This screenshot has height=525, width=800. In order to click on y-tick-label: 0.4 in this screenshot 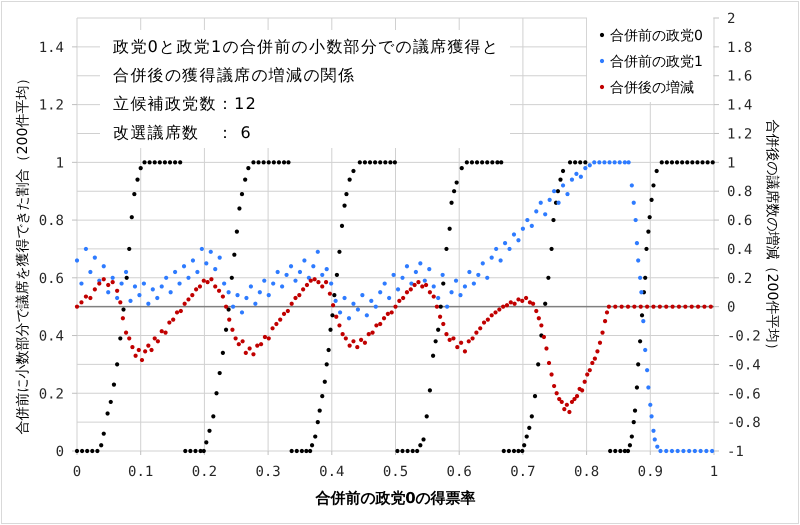, I will do `click(51, 336)`.